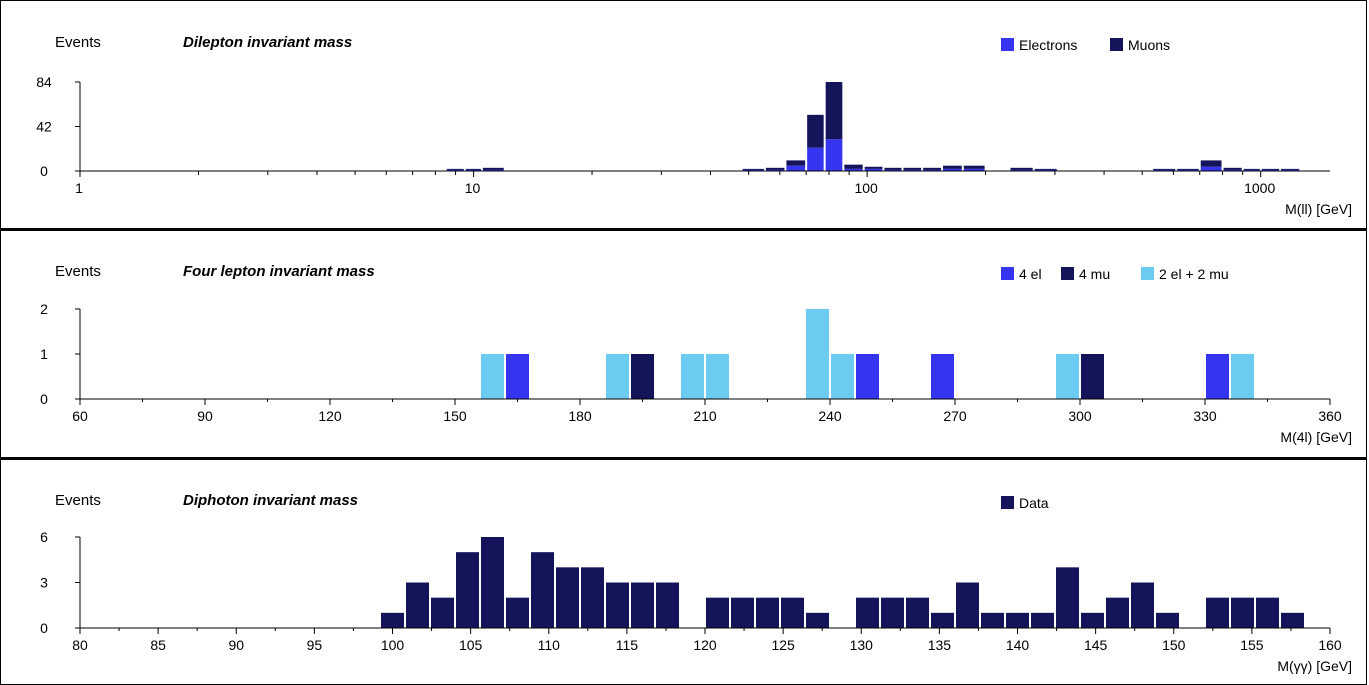 This screenshot has width=1369, height=685. I want to click on x-tick-label: 300, so click(1080, 416).